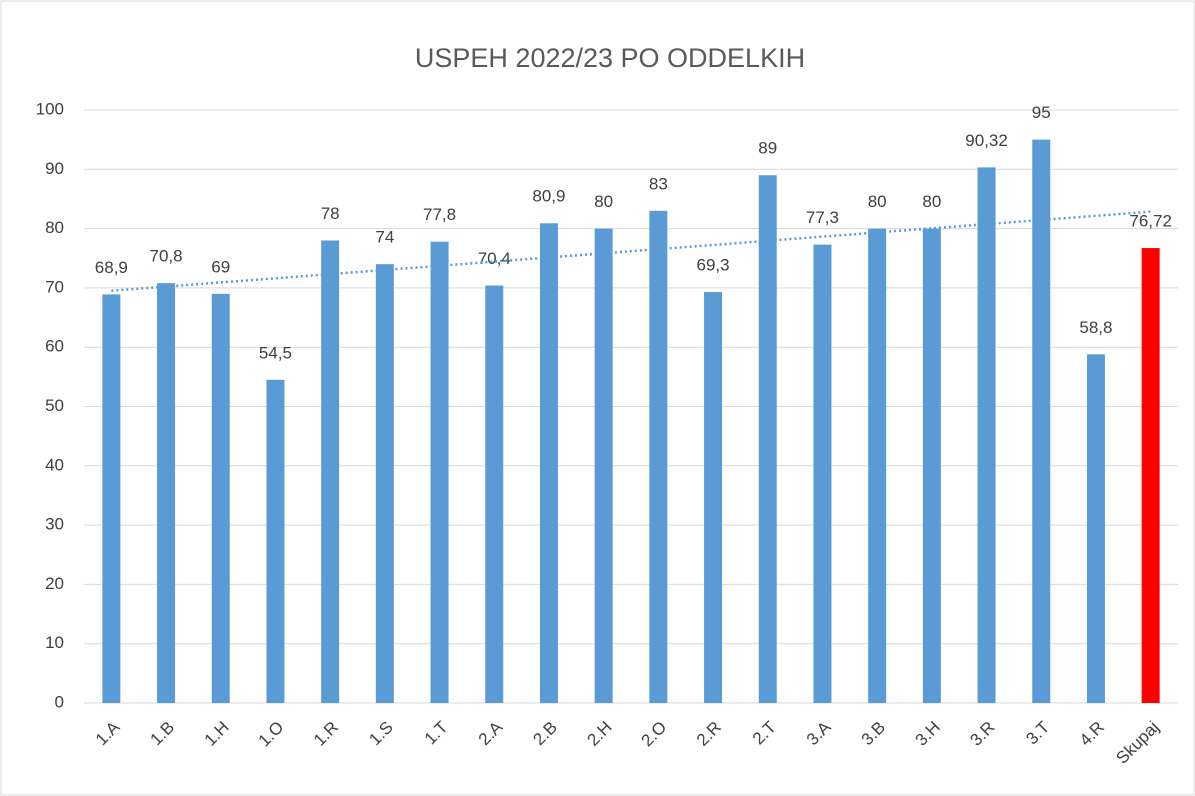  Describe the element at coordinates (59, 701) in the screenshot. I see `y-tick-label: 0` at that location.